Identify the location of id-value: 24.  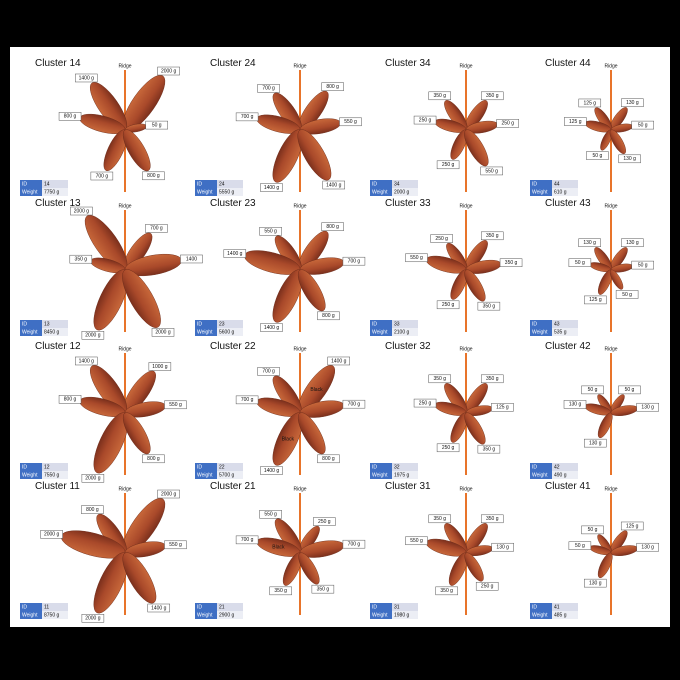
(222, 184).